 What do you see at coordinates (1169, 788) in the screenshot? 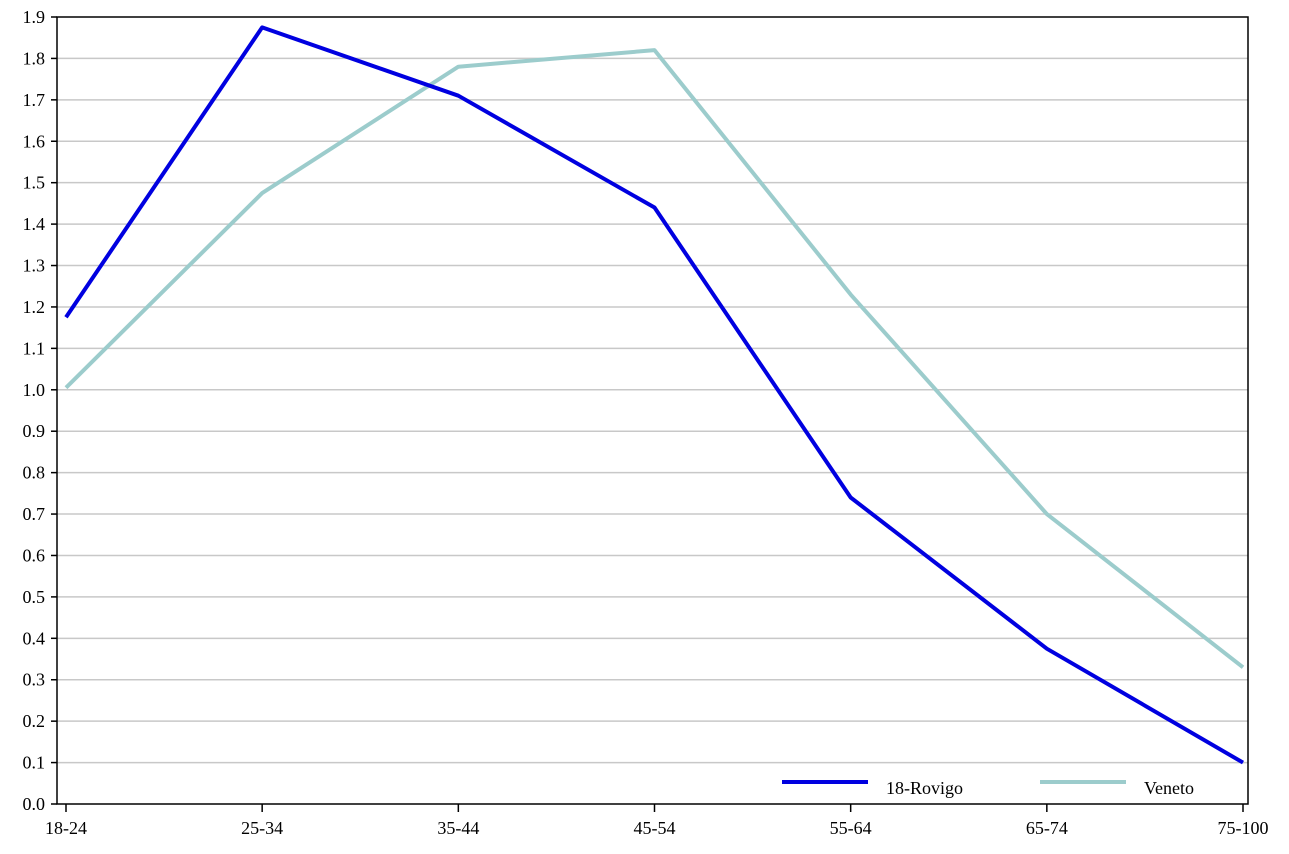
I see `legend-label: Veneto` at bounding box center [1169, 788].